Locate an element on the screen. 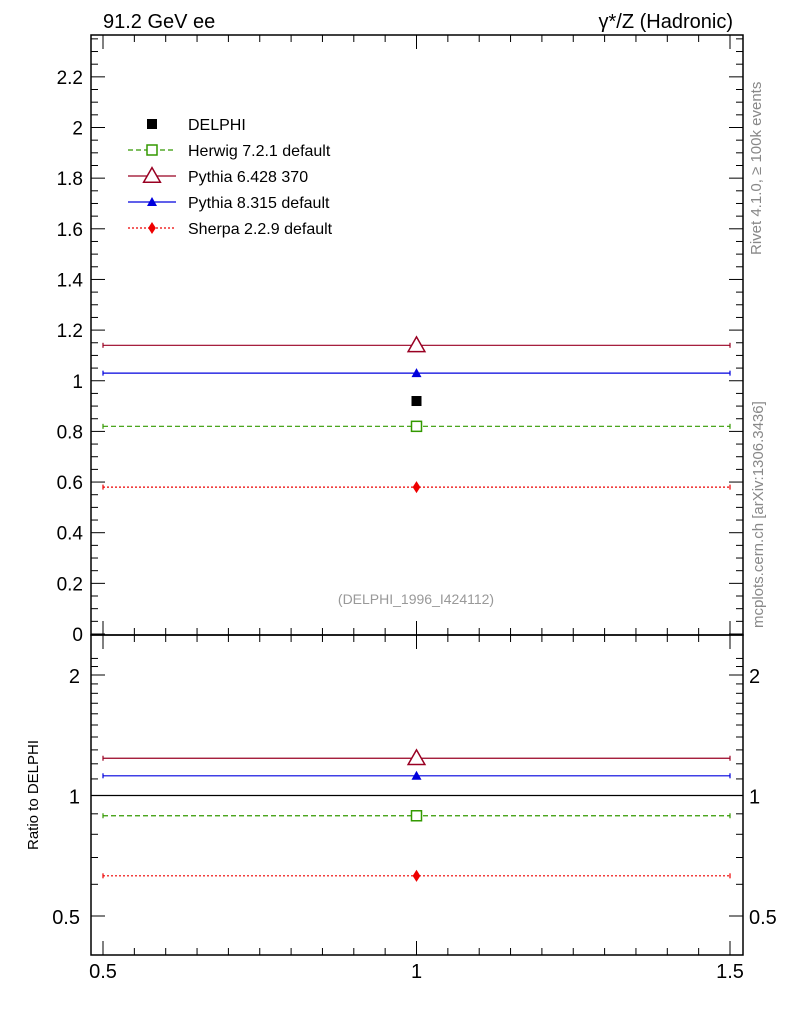 The width and height of the screenshot is (786, 1024). legend-label-pythia-6-428-370: Pythia 6.428 370 is located at coordinates (248, 177).